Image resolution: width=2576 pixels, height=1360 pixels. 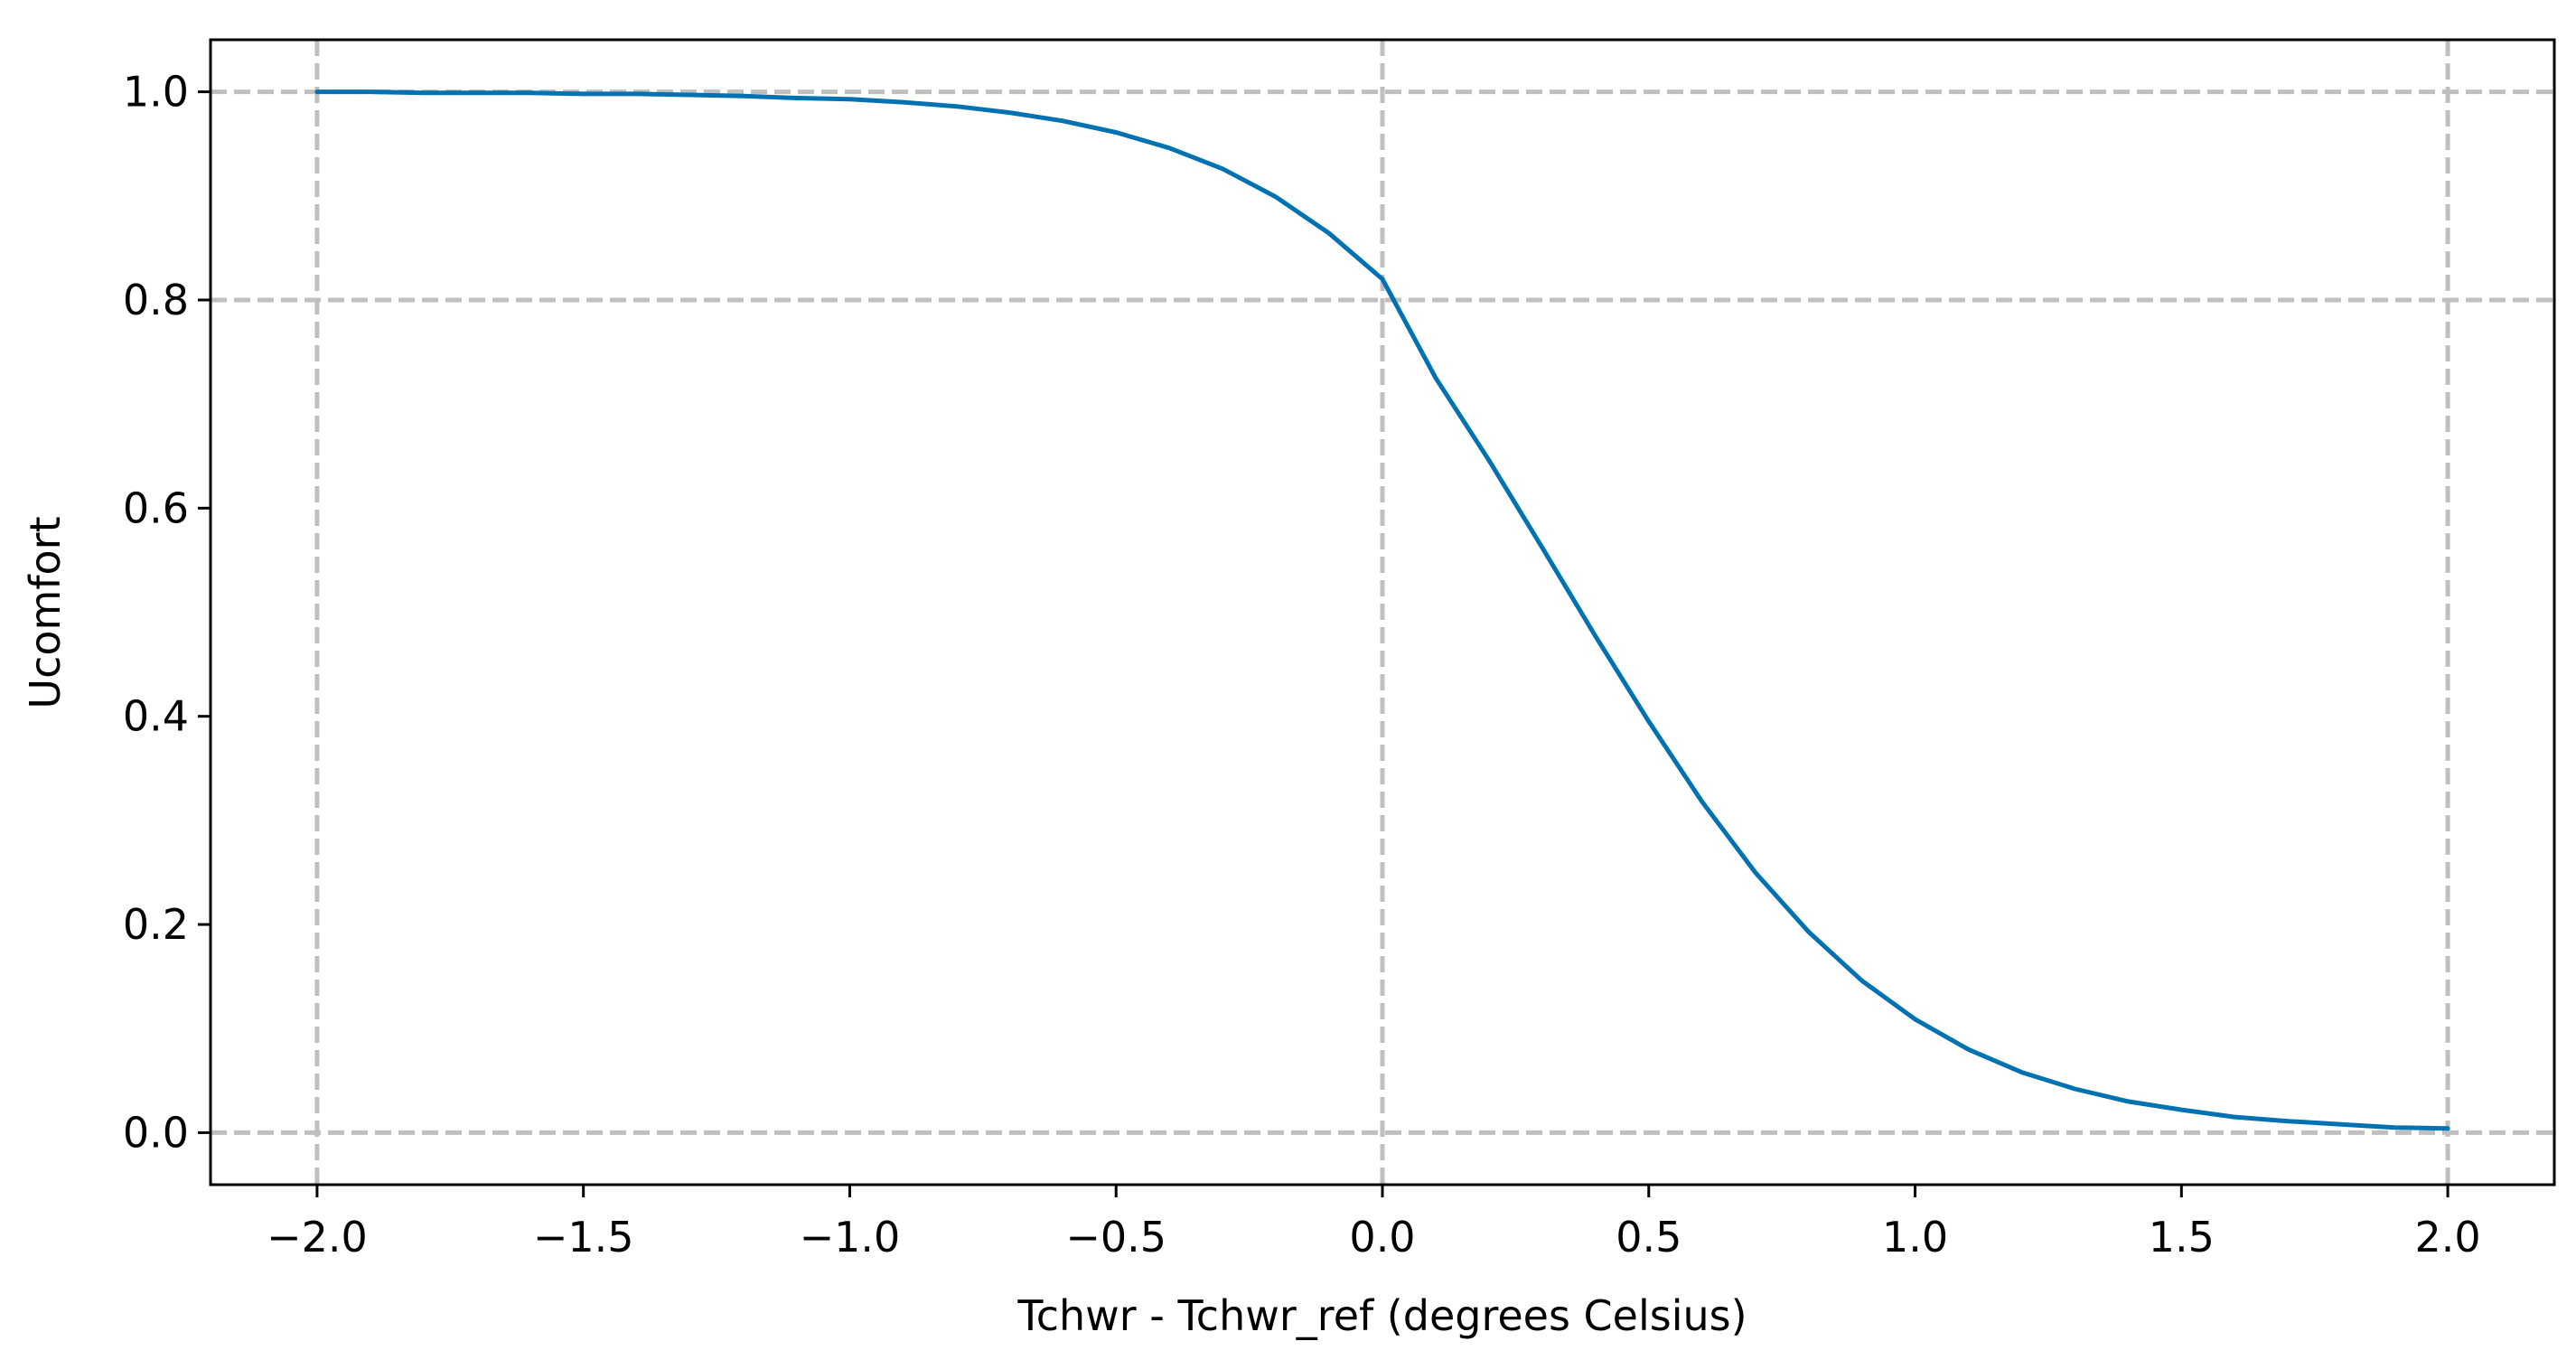 What do you see at coordinates (156, 93) in the screenshot?
I see `y-tick-label: 1.0` at bounding box center [156, 93].